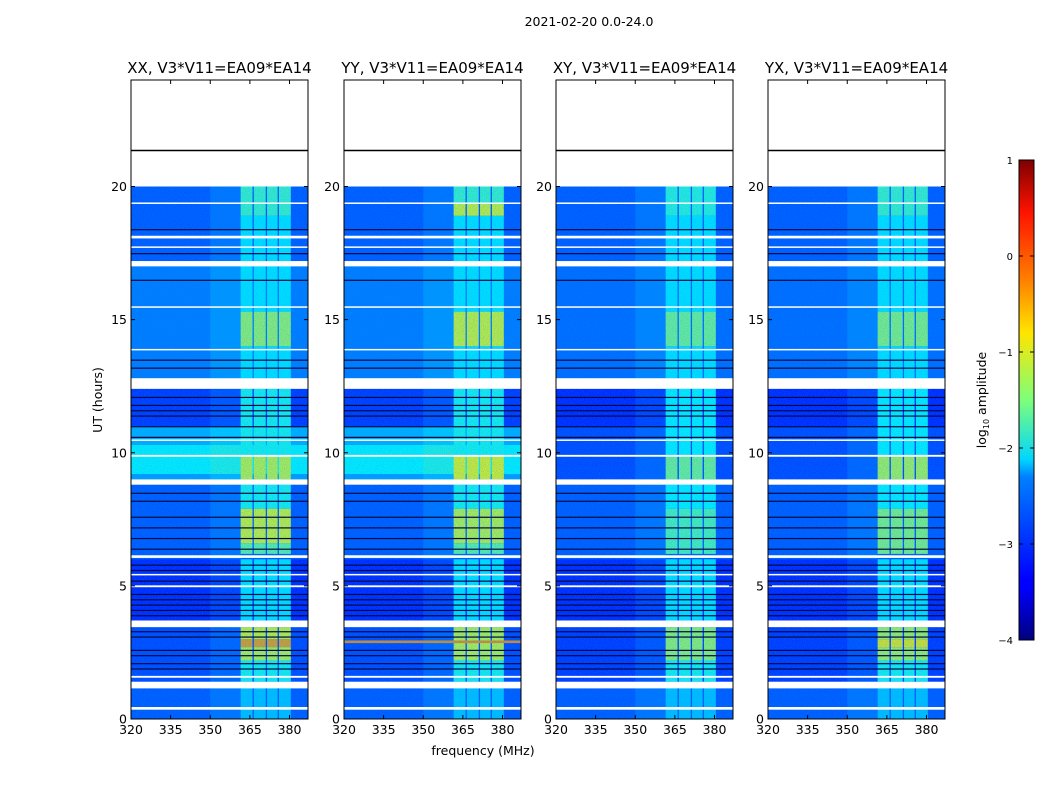 The image size is (1050, 804). What do you see at coordinates (290, 729) in the screenshot?
I see `x-tick-label: 380` at bounding box center [290, 729].